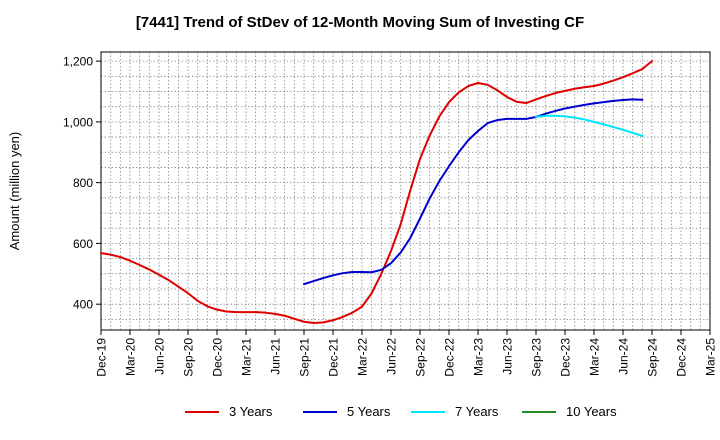 The width and height of the screenshot is (720, 440). Describe the element at coordinates (160, 356) in the screenshot. I see `x-tick-label: Jun-20` at that location.